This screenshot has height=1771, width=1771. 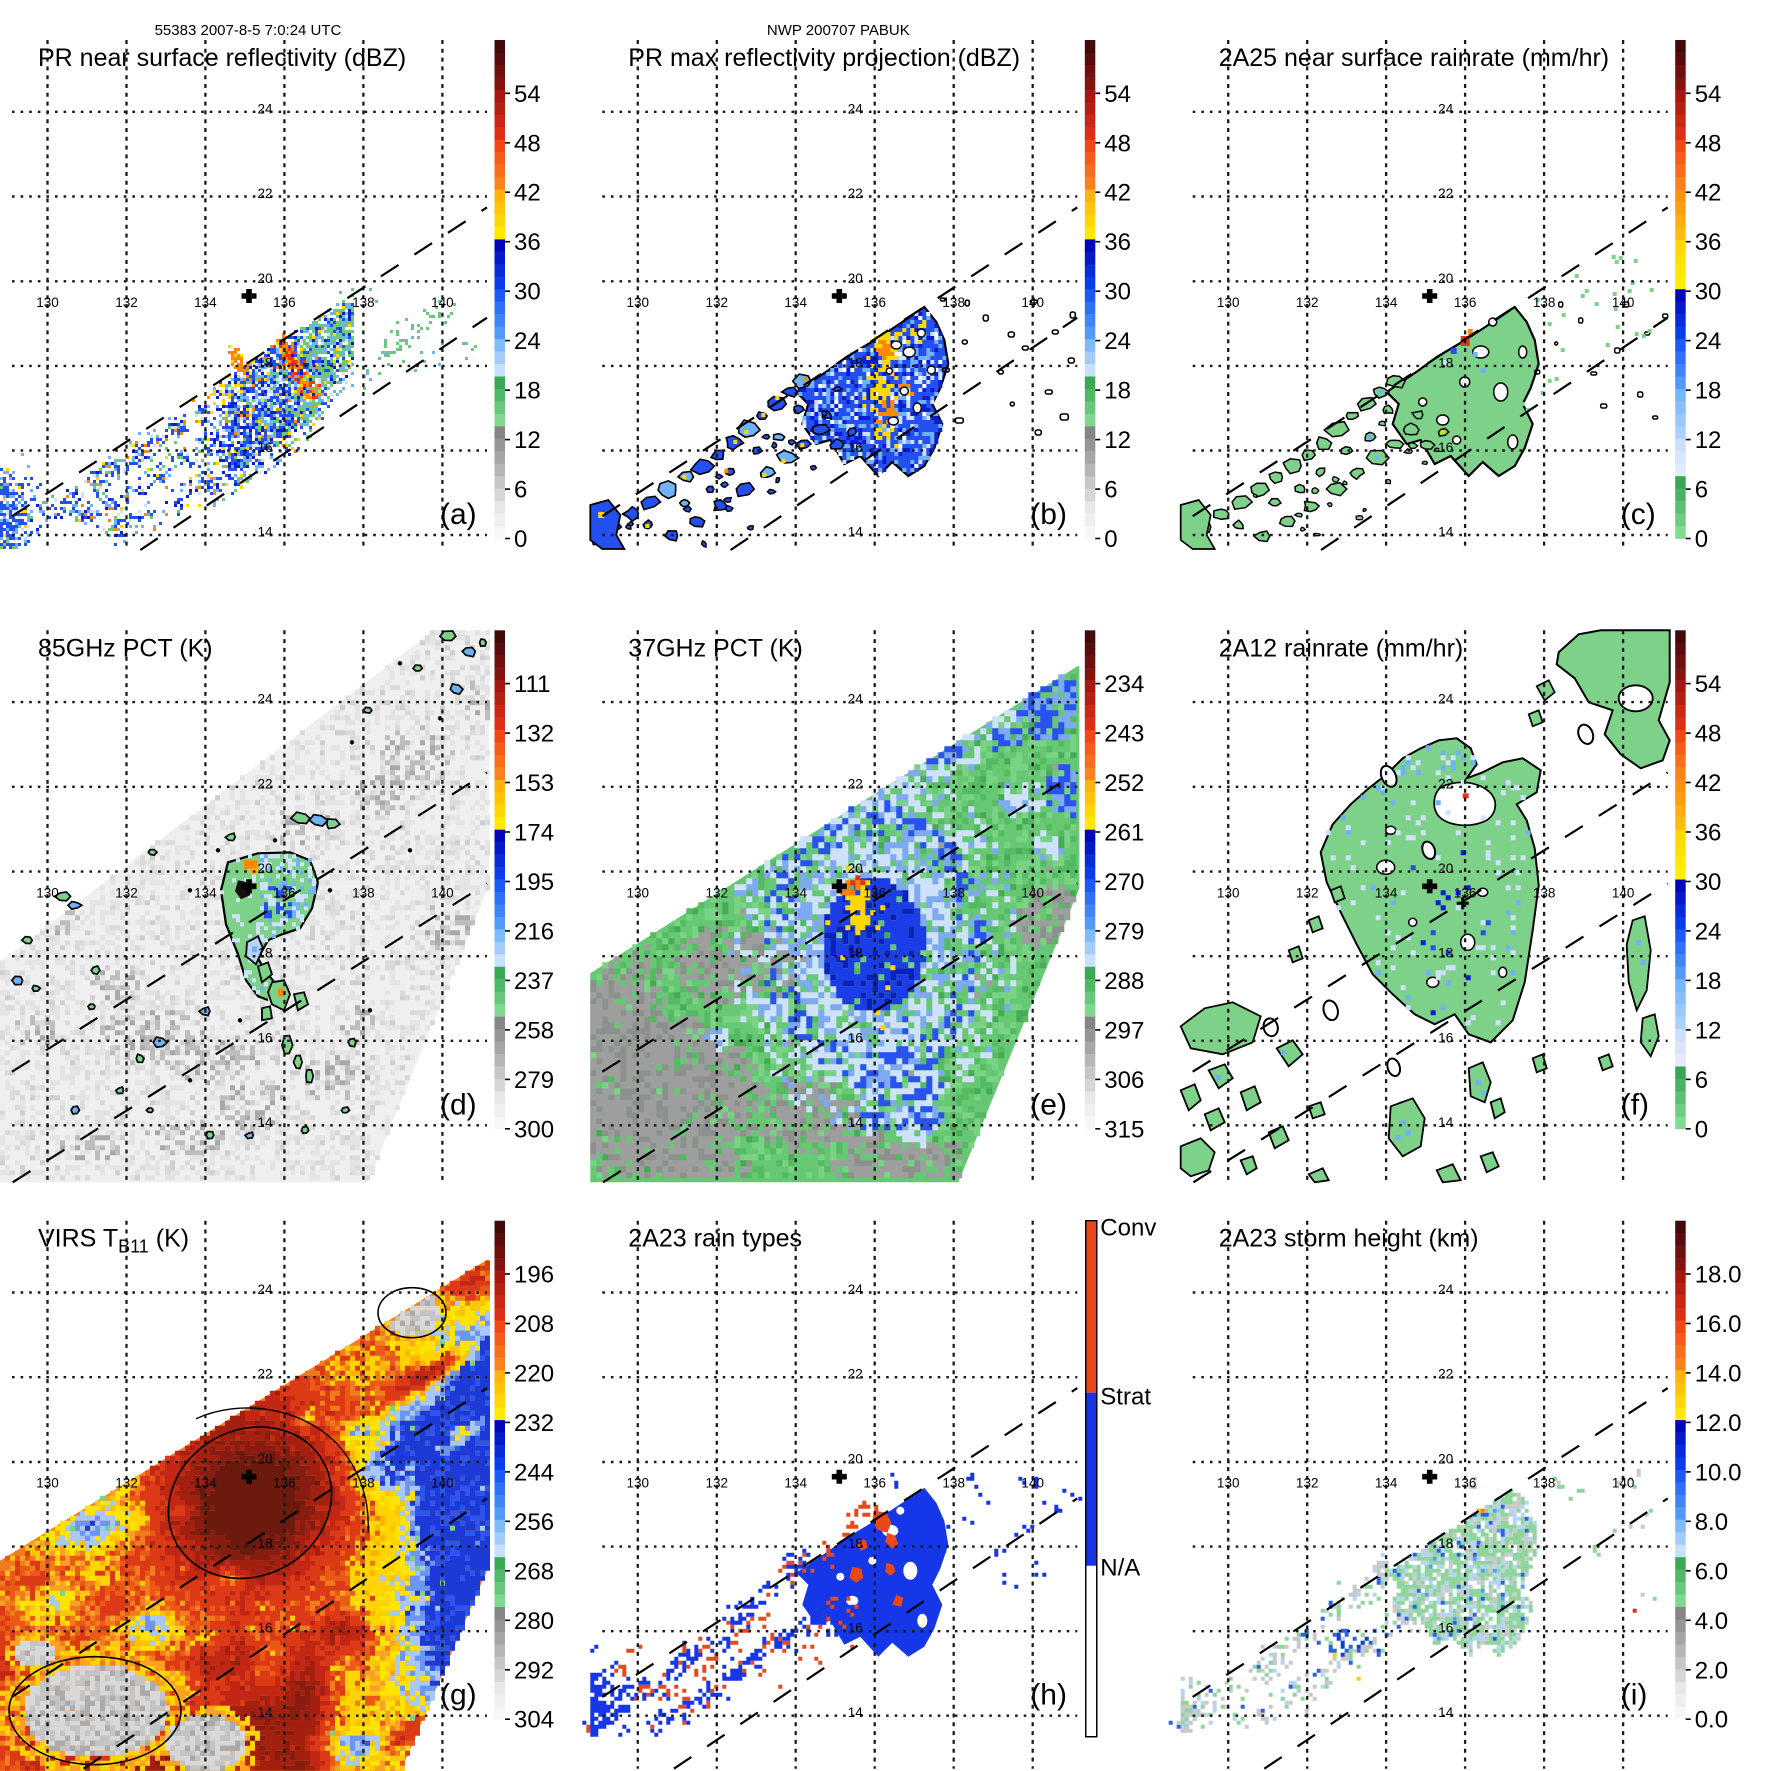 What do you see at coordinates (715, 1239) in the screenshot?
I see `svg-text: 2A23 rain types` at bounding box center [715, 1239].